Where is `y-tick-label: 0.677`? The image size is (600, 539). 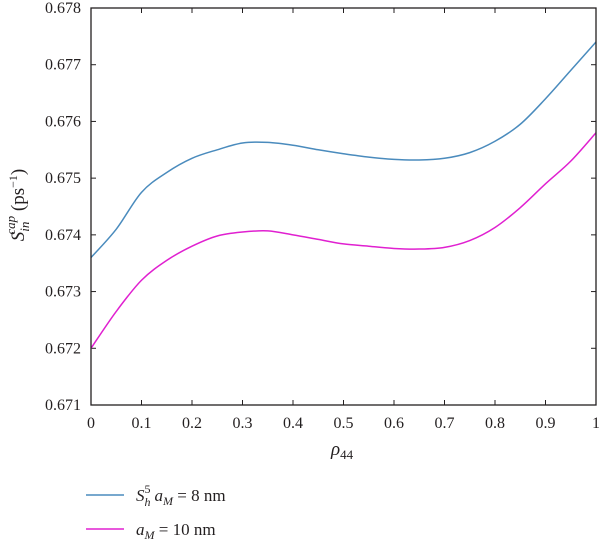 y-tick-label: 0.677 is located at coordinates (63, 65).